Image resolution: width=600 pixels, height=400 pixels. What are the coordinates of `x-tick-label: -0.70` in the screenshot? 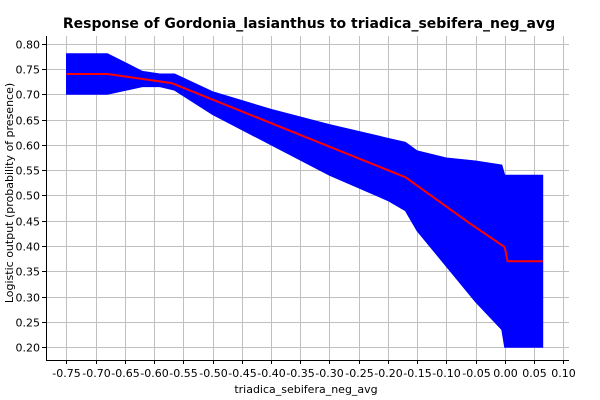 It's located at (96, 373).